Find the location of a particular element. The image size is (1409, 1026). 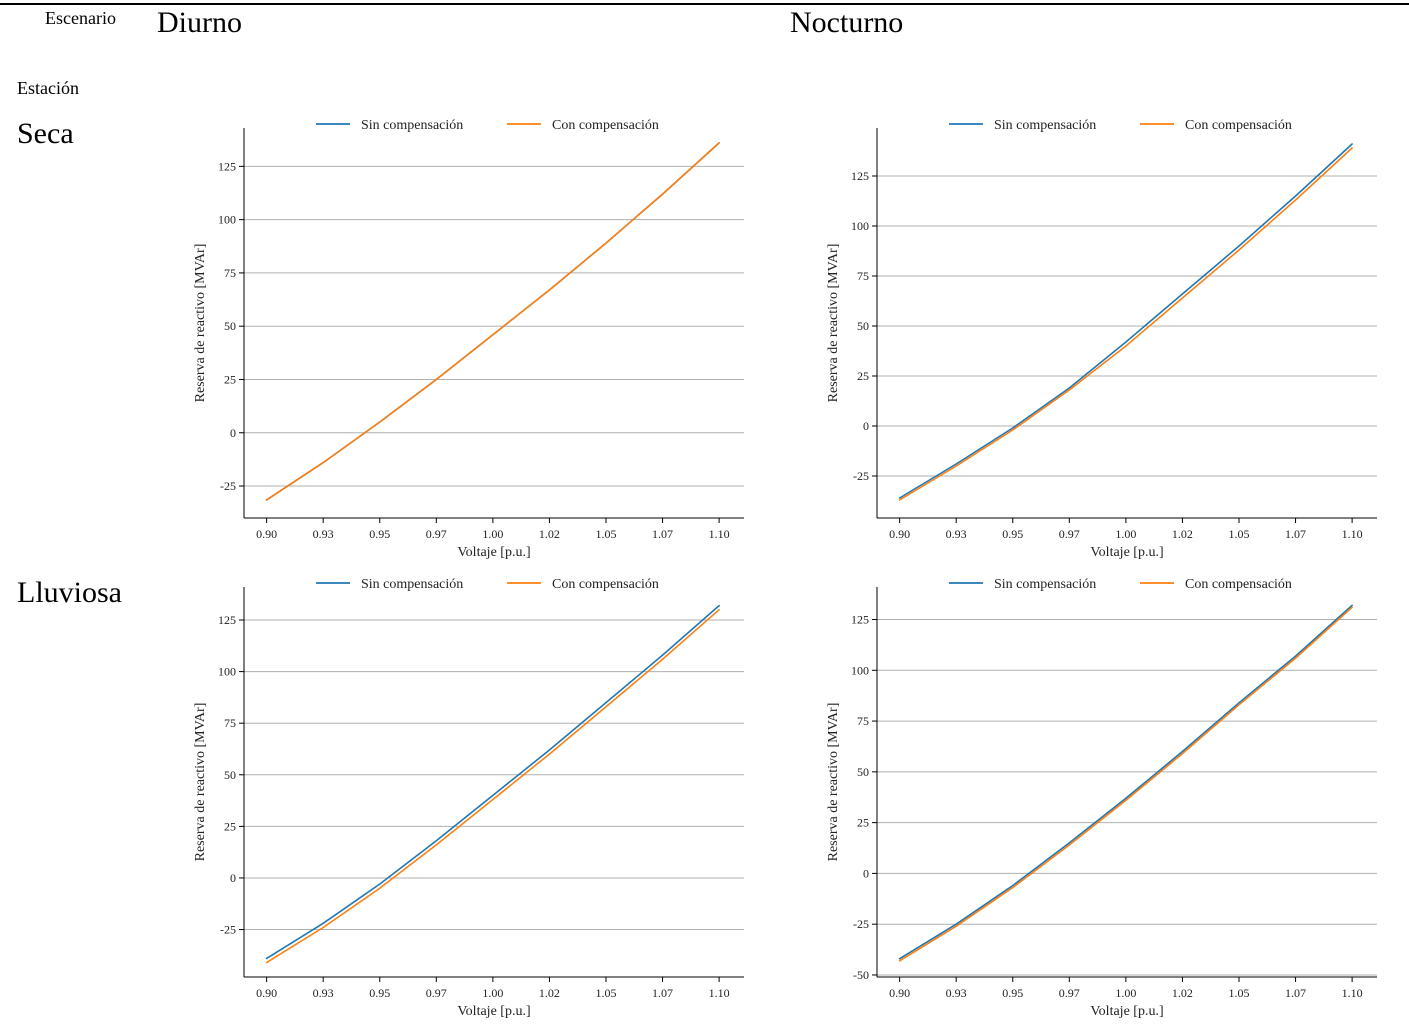

top-rule is located at coordinates (704, 4).